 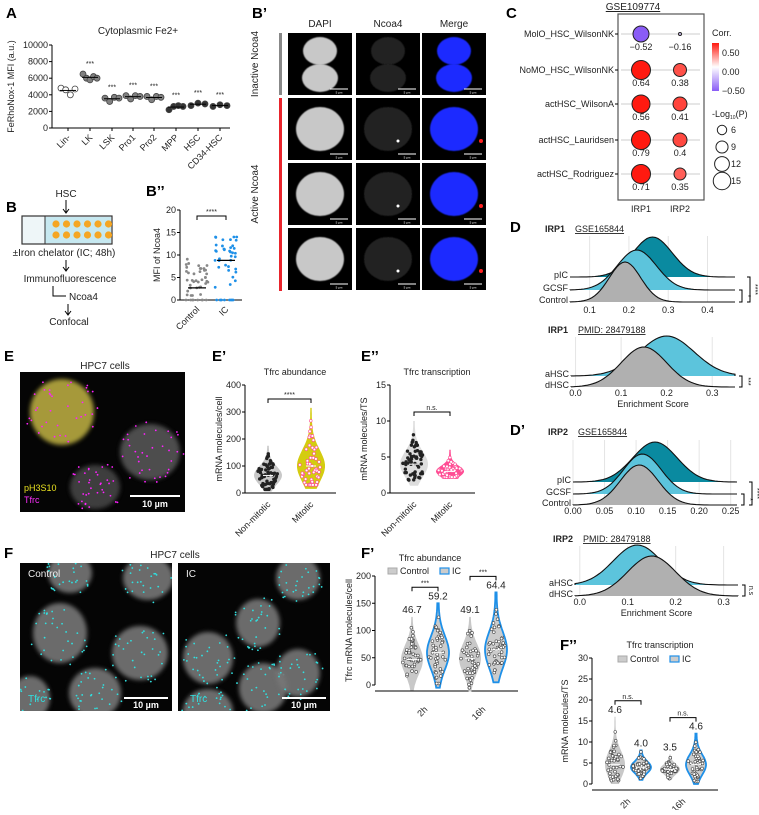 What do you see at coordinates (653, 404) in the screenshot?
I see `x-axis-label: Enrichment Score` at bounding box center [653, 404].